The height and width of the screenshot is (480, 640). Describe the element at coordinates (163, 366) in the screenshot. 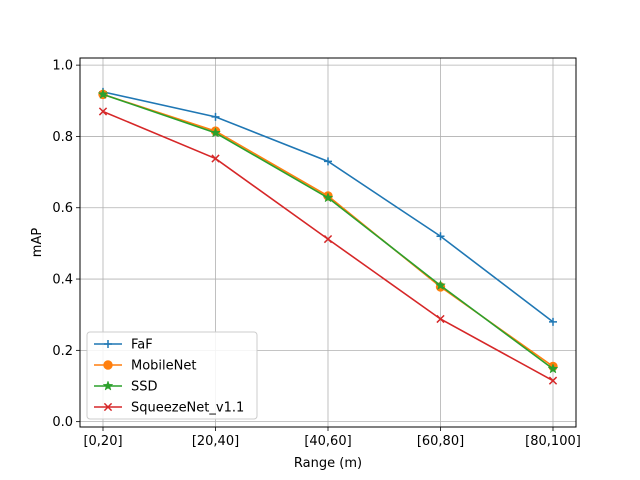

I see `legend-label: MobileNet` at that location.